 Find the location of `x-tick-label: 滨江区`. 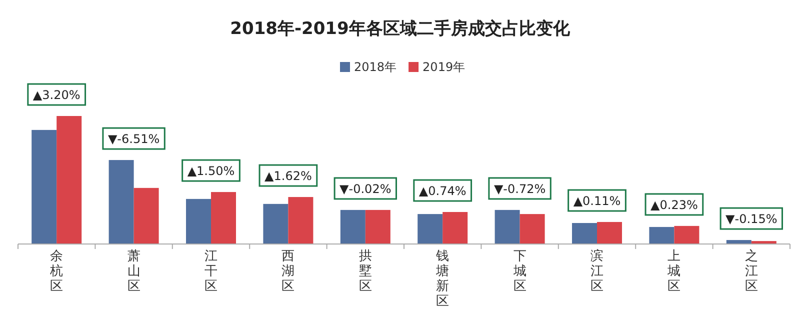

x-tick-label: 滨江区 is located at coordinates (597, 271).